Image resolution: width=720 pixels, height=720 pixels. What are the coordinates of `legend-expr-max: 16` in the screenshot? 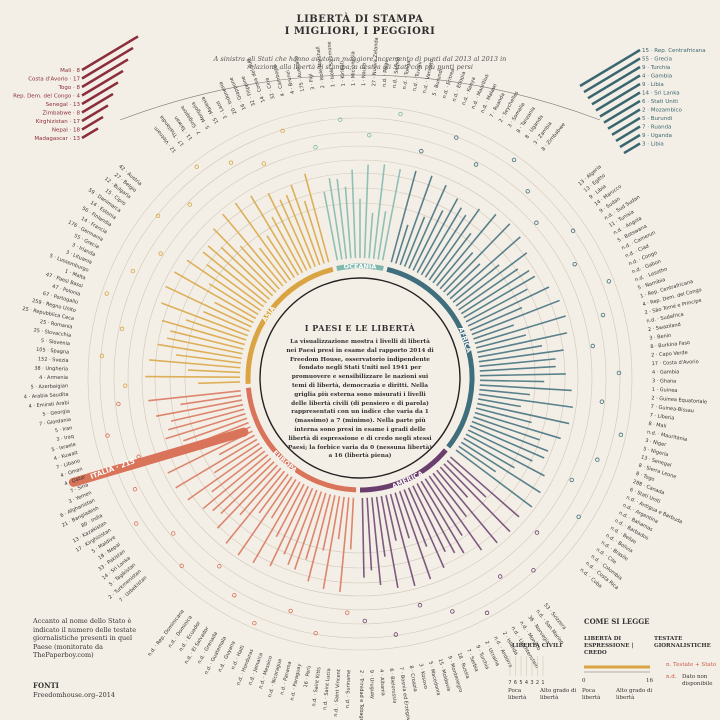 It's located at (649, 681).